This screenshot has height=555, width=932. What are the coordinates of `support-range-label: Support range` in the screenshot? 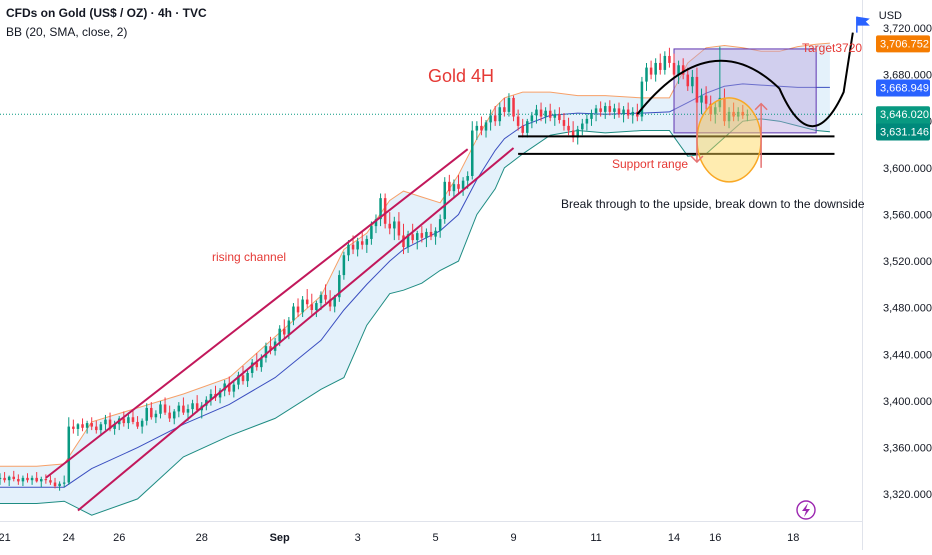 It's located at (650, 164).